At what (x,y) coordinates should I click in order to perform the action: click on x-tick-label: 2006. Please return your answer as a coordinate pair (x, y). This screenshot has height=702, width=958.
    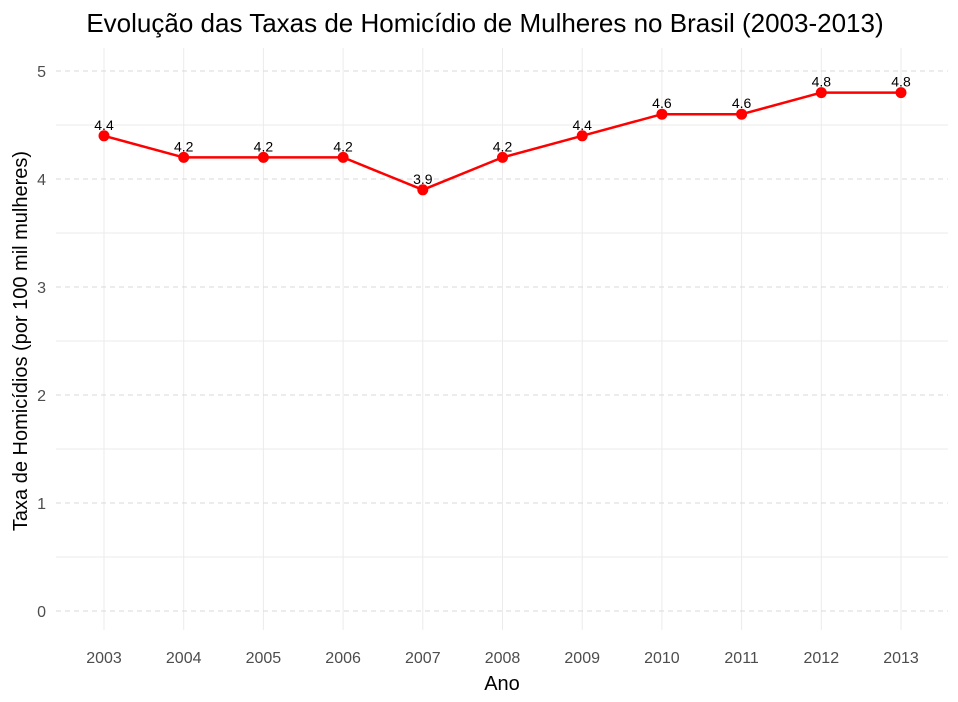
    Looking at the image, I should click on (343, 658).